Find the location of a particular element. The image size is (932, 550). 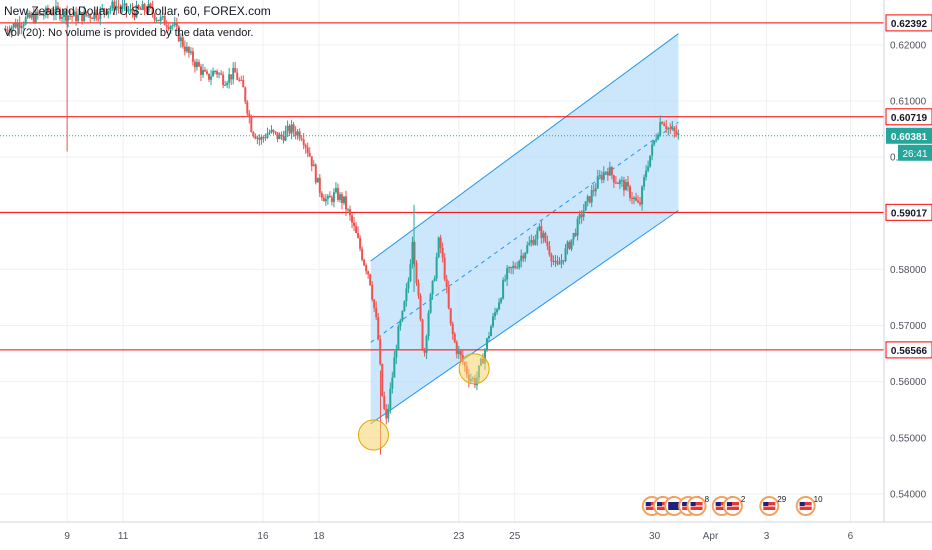

level-price-label: 0.56566 is located at coordinates (909, 351).